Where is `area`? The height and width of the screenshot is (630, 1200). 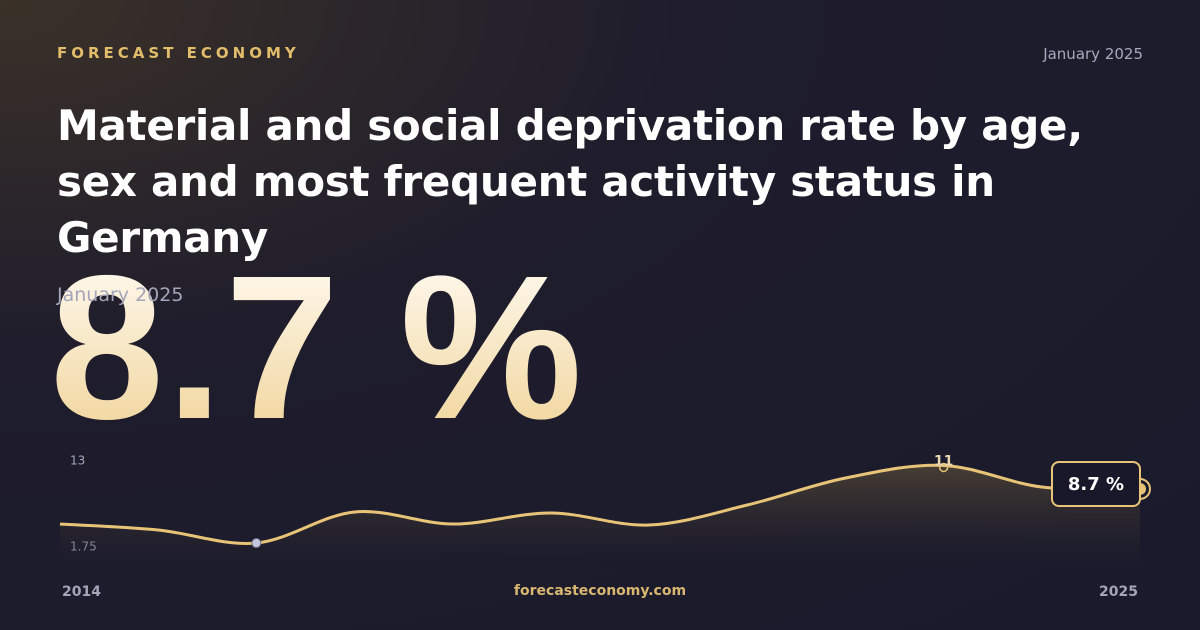
area is located at coordinates (600, 515).